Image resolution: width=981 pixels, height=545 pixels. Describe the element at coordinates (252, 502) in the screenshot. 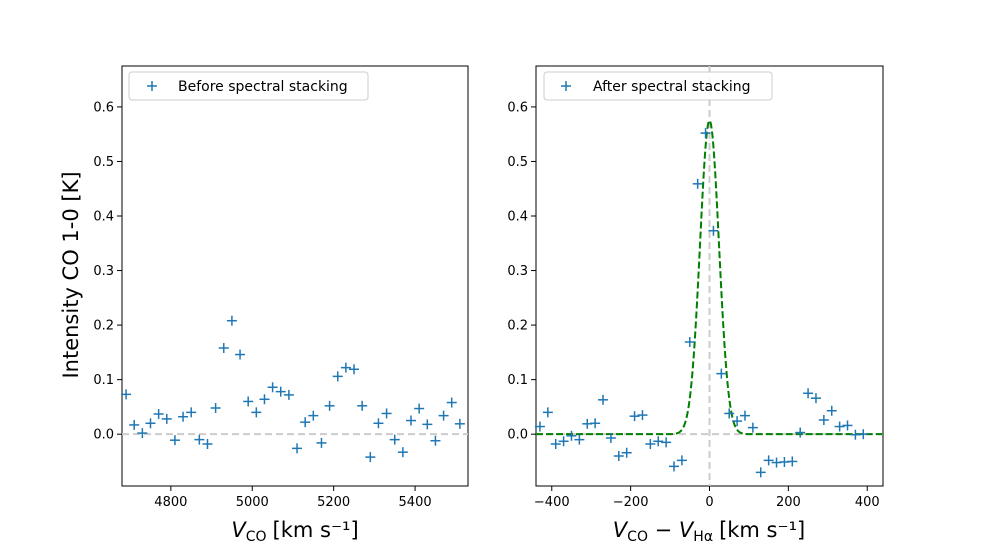

I see `x-tick-label: 5000` at that location.